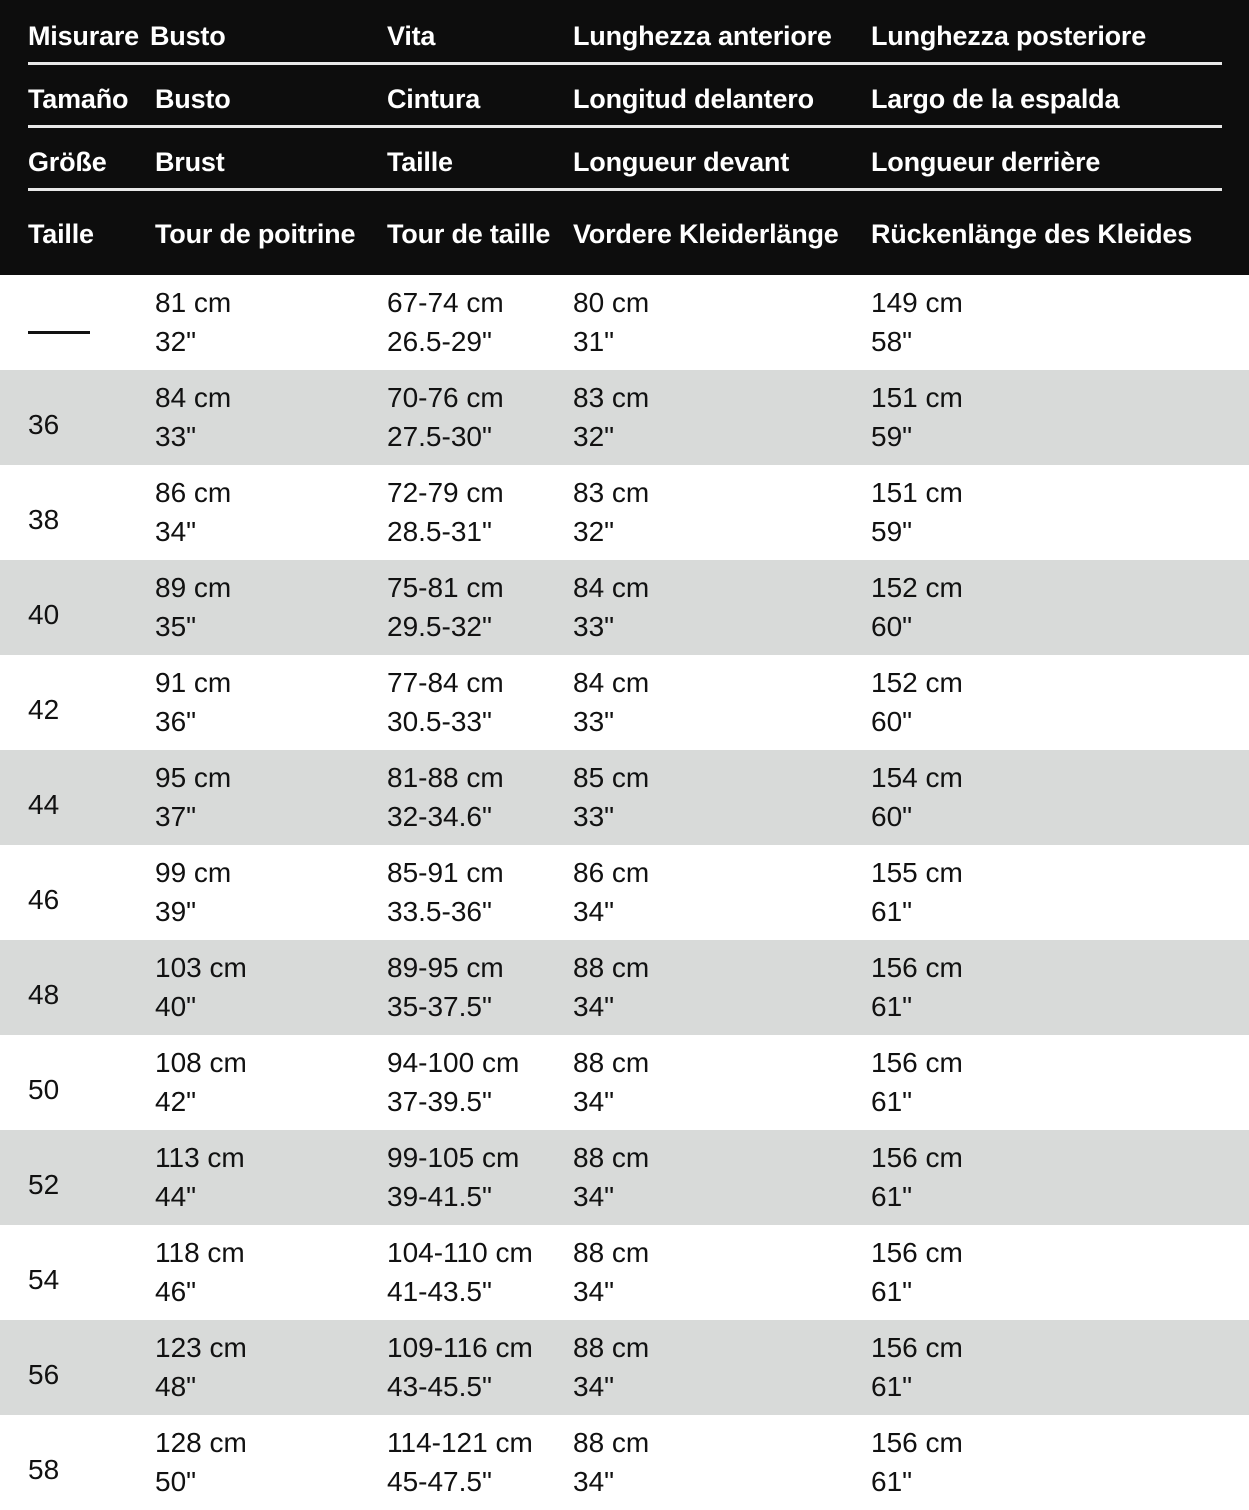 The width and height of the screenshot is (1249, 1510). Describe the element at coordinates (460, 1252) in the screenshot. I see `waist-cm: 104-110 cm` at that location.